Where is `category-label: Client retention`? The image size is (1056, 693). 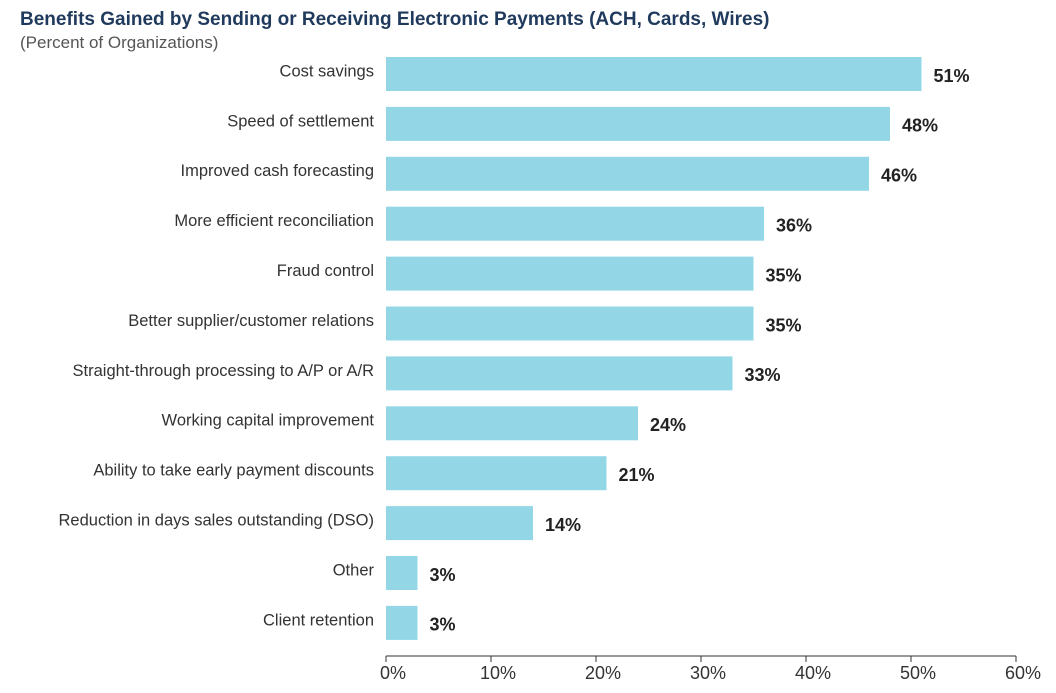 category-label: Client retention is located at coordinates (318, 620).